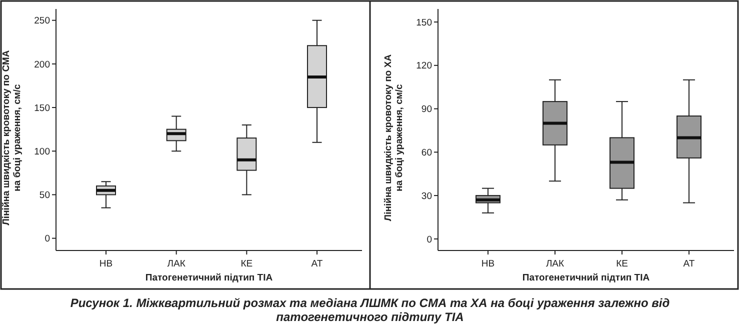  What do you see at coordinates (426, 110) in the screenshot?
I see `y-tick-label: 90` at bounding box center [426, 110].